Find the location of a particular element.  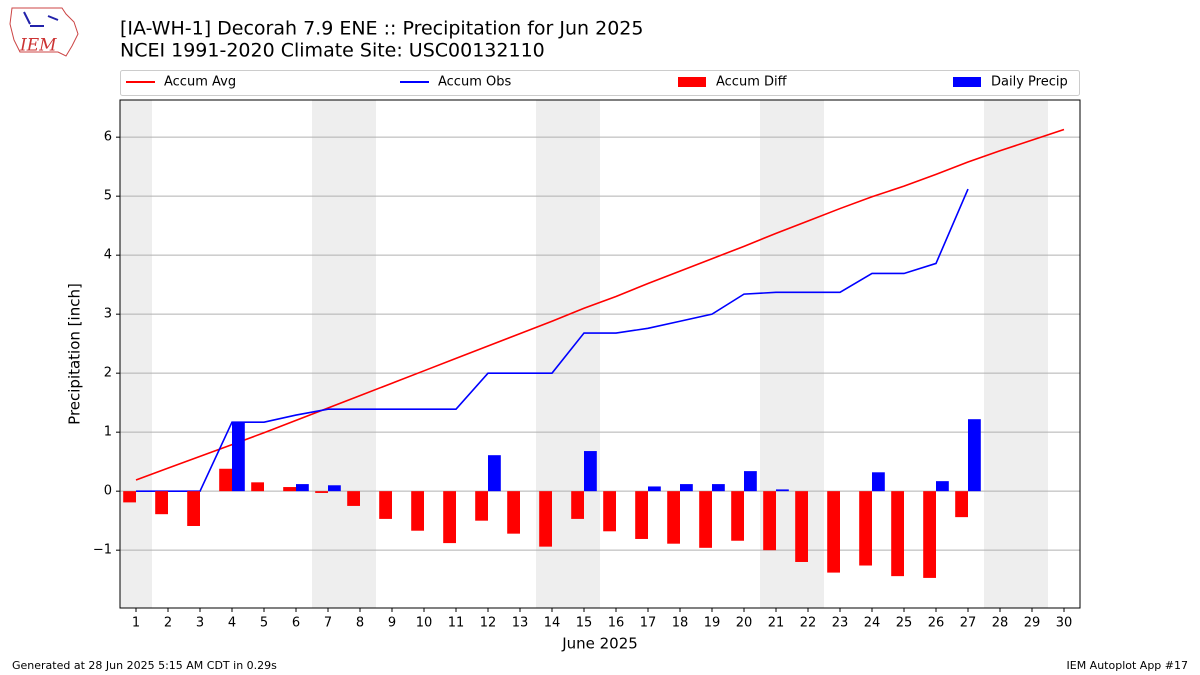

x-tick-label: 2 is located at coordinates (168, 623).